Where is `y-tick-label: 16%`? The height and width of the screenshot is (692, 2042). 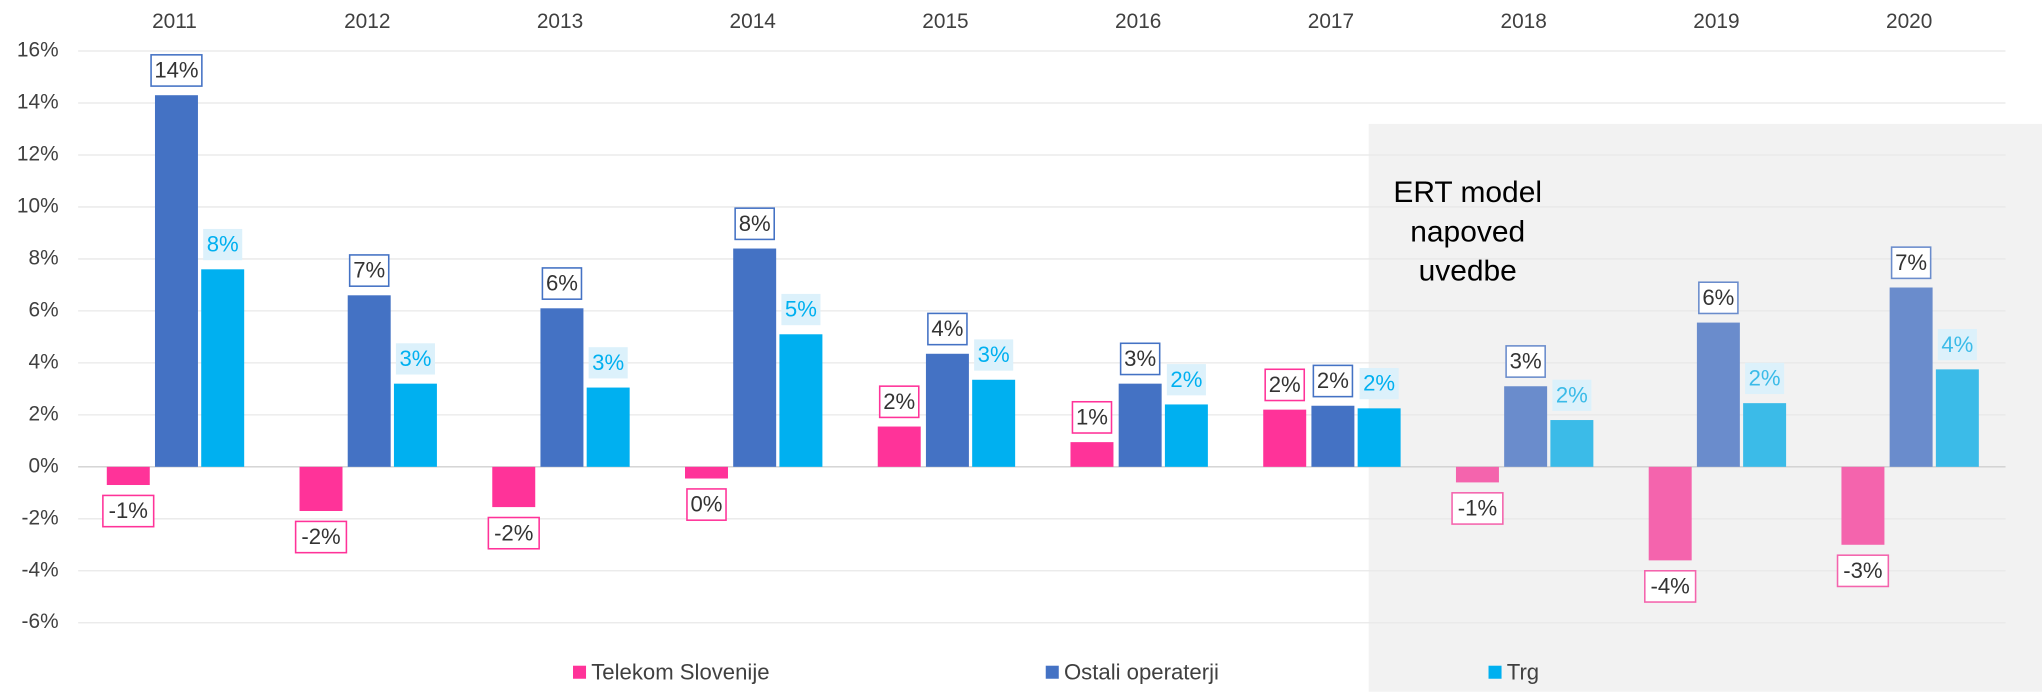
y-tick-label: 16% is located at coordinates (38, 50).